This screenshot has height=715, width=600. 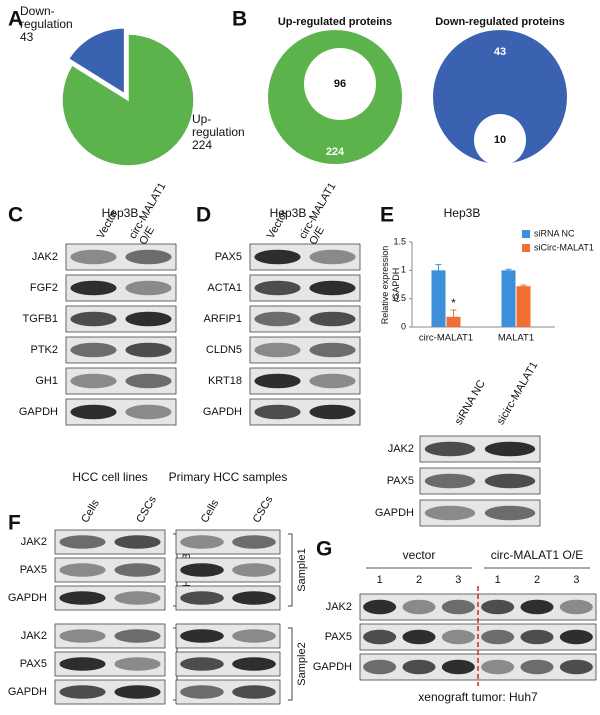 What do you see at coordinates (403, 270) in the screenshot?
I see `y-tick-label: 1` at bounding box center [403, 270].